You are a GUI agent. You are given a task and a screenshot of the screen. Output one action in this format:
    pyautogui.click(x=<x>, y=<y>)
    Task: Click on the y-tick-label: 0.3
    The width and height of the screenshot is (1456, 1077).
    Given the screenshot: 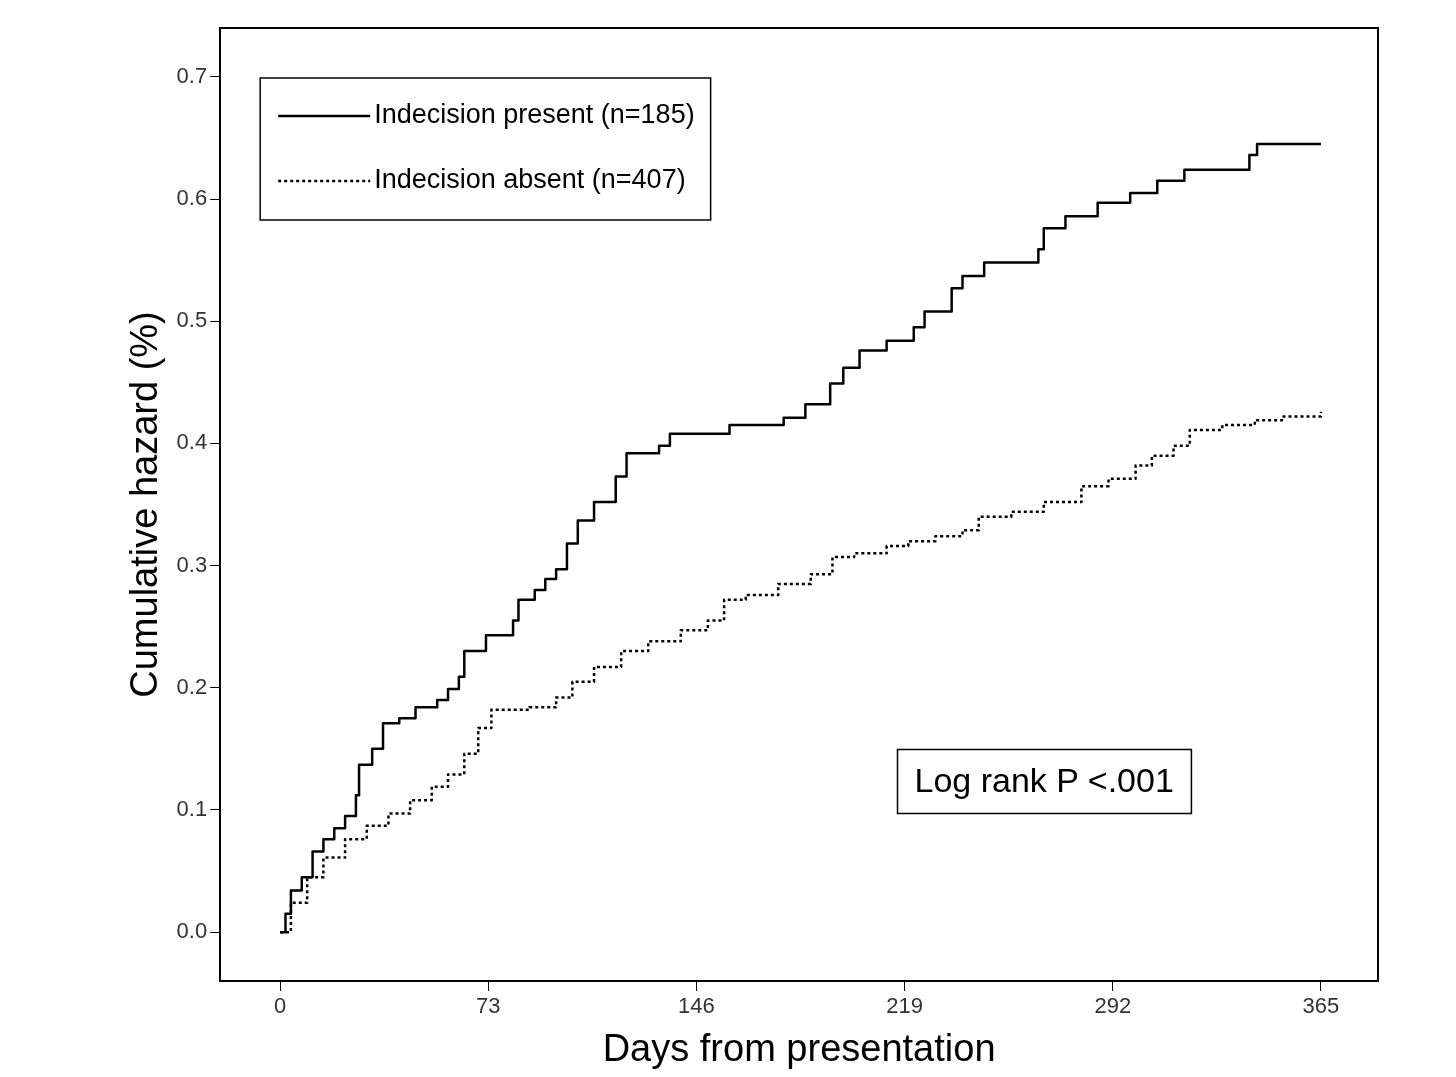 What is the action you would take?
    pyautogui.click(x=192, y=564)
    